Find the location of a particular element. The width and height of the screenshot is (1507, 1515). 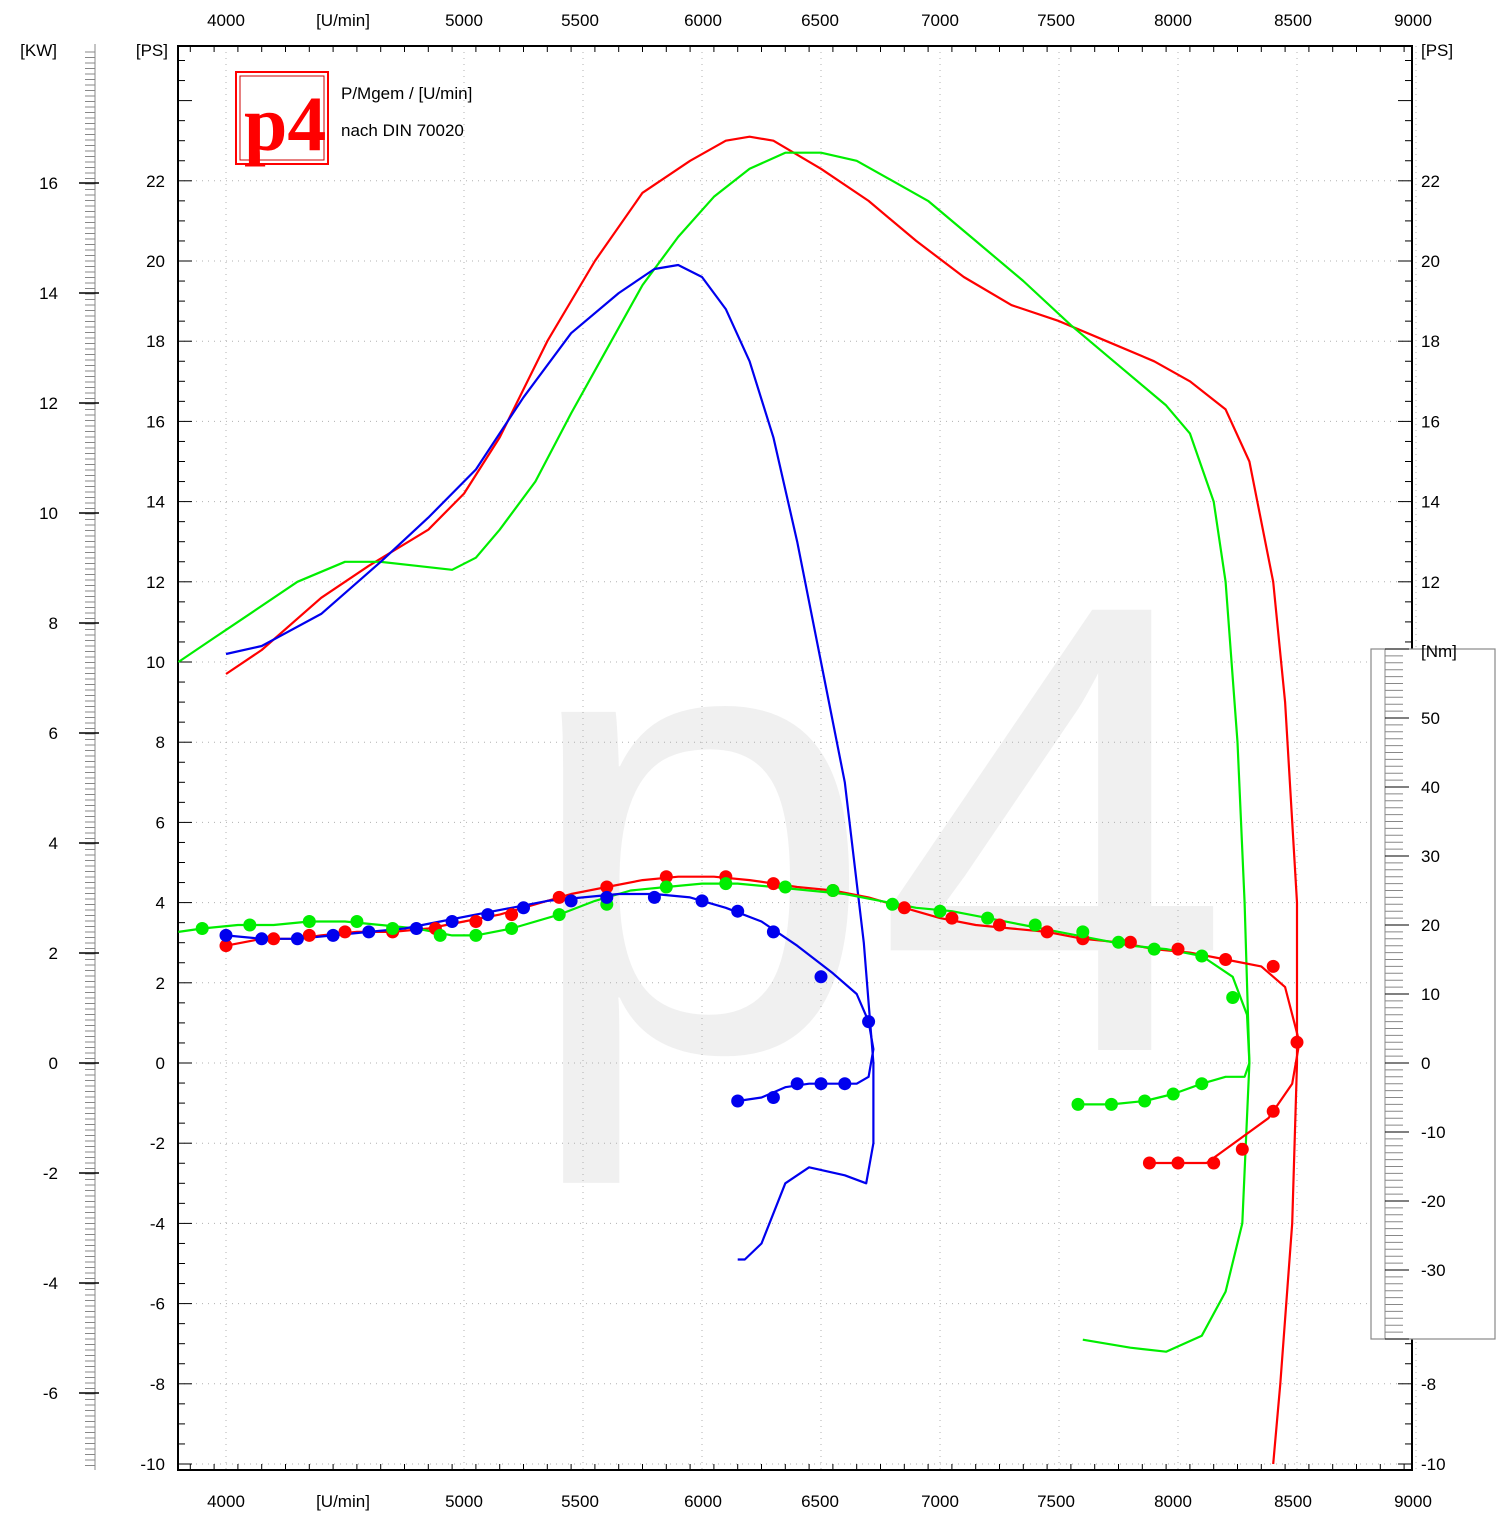

x-tick-label-top: 5000 is located at coordinates (464, 20).